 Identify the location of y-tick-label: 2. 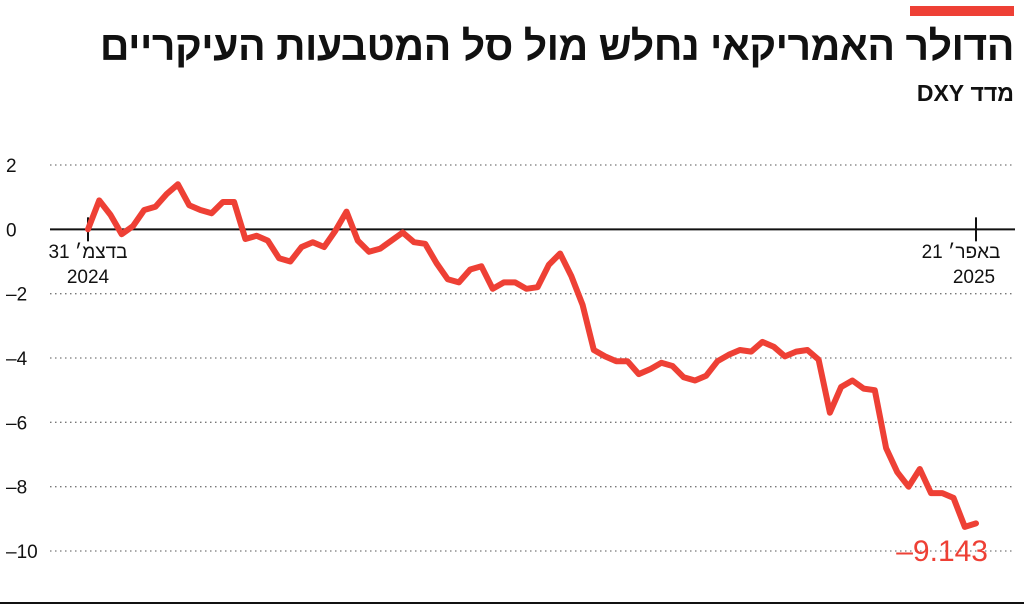
(11, 166).